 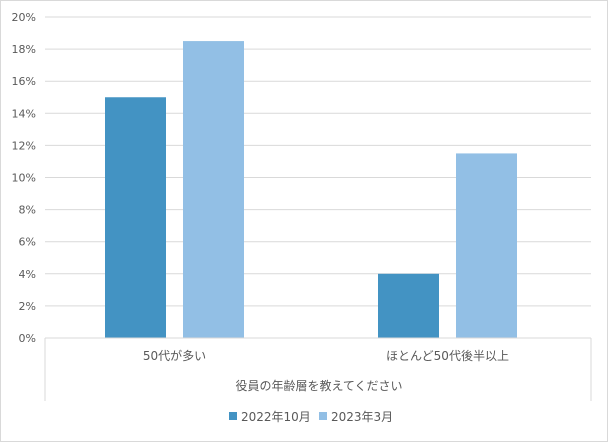 I want to click on y-tick-label: 18%, so click(x=24, y=49).